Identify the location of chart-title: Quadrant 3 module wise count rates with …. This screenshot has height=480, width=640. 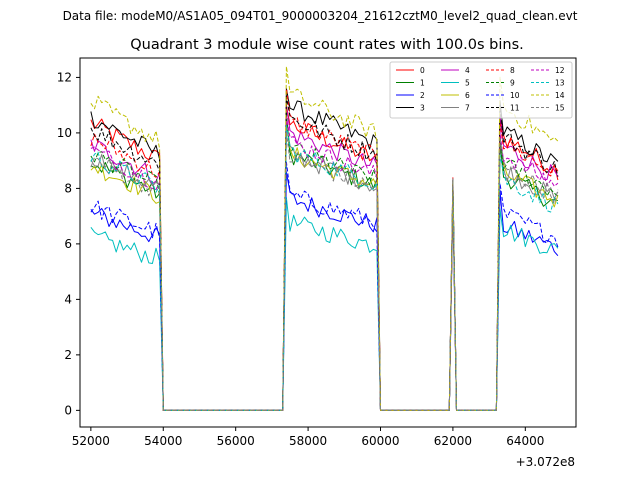
(327, 45).